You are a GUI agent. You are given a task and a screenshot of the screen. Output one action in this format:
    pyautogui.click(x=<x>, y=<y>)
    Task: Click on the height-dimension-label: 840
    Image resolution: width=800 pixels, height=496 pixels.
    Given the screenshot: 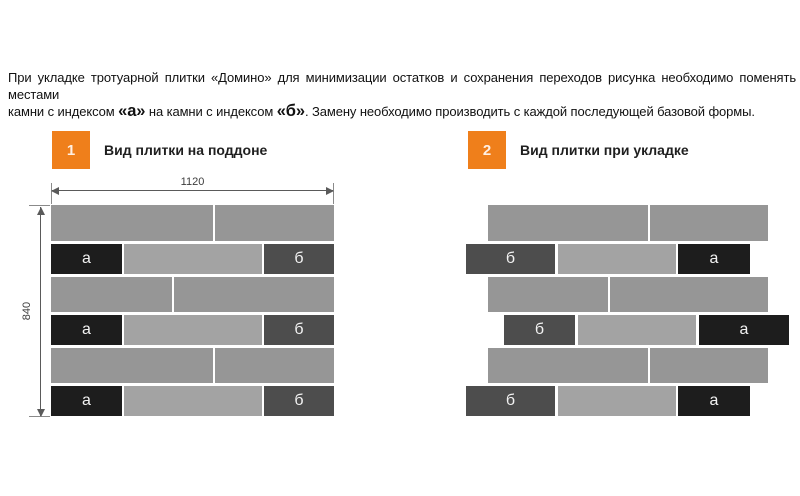 What is the action you would take?
    pyautogui.click(x=27, y=311)
    